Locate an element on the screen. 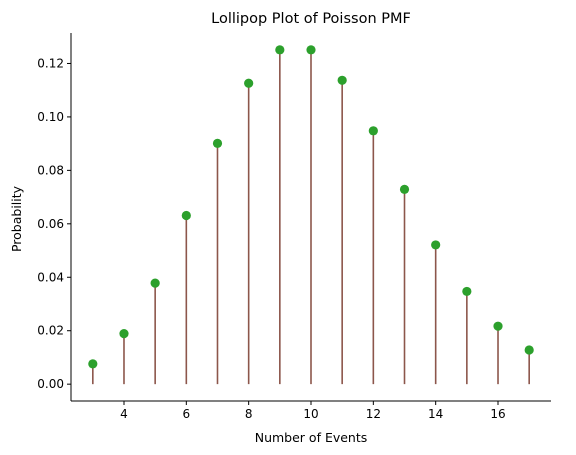  y-axis-label: Probability is located at coordinates (16, 218).